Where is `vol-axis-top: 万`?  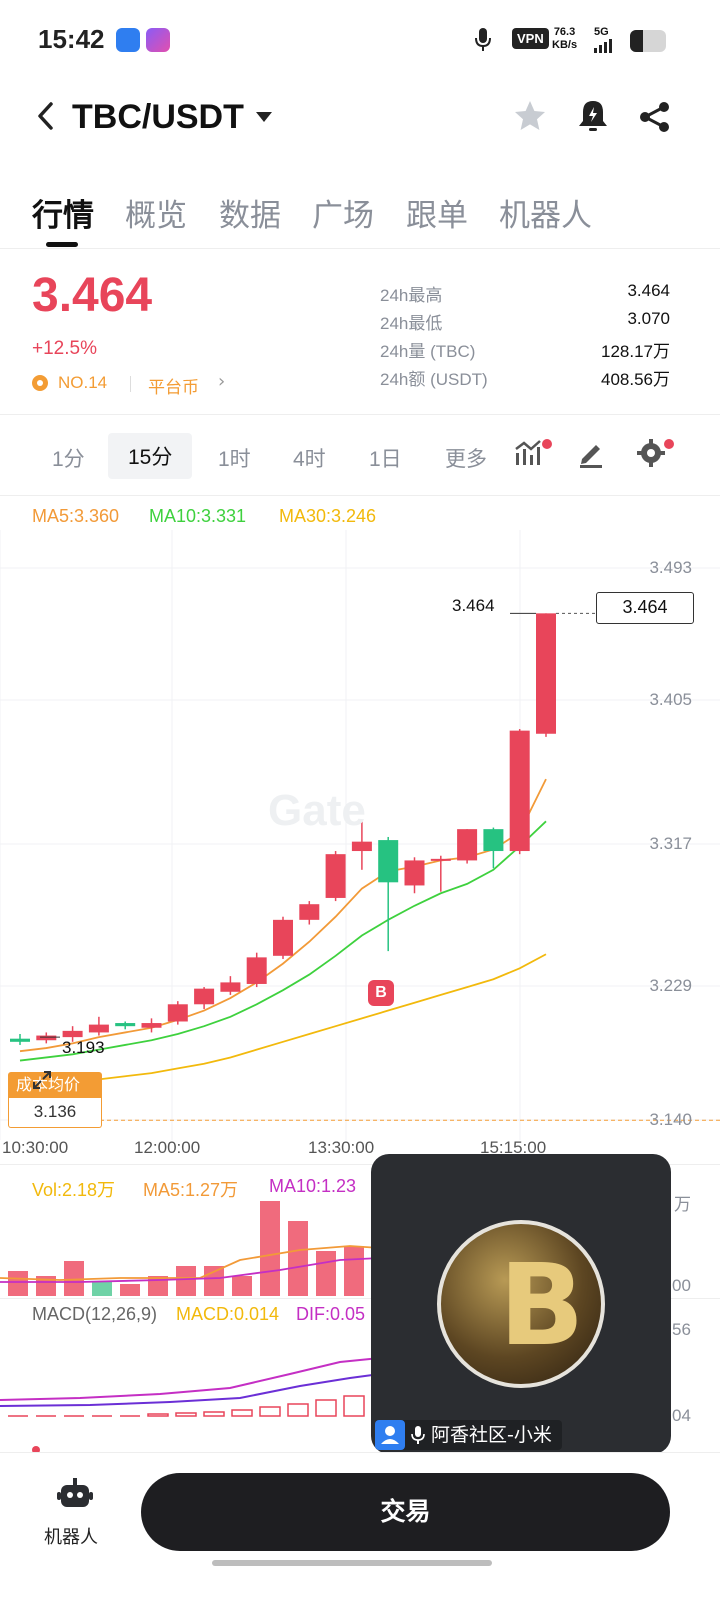
vol-axis-top: 万 is located at coordinates (682, 1205).